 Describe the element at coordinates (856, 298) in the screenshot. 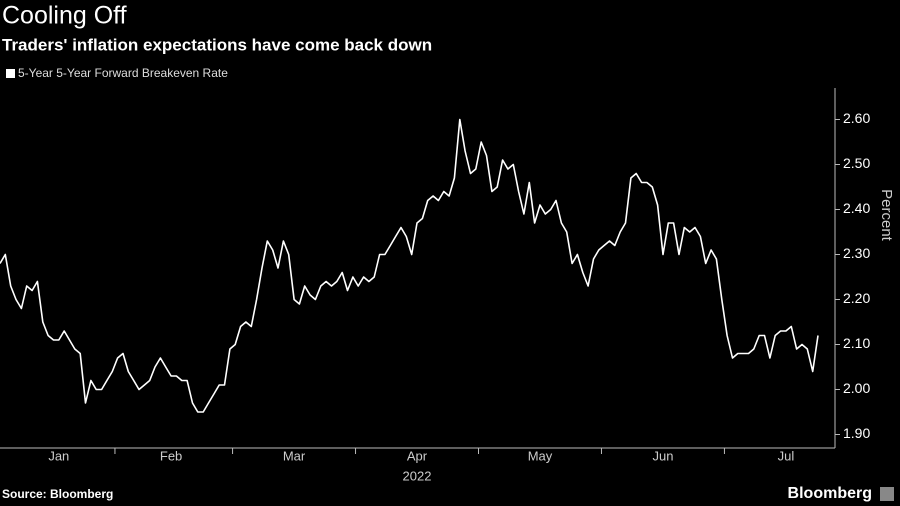

I see `y-tick-label: 2.20` at that location.